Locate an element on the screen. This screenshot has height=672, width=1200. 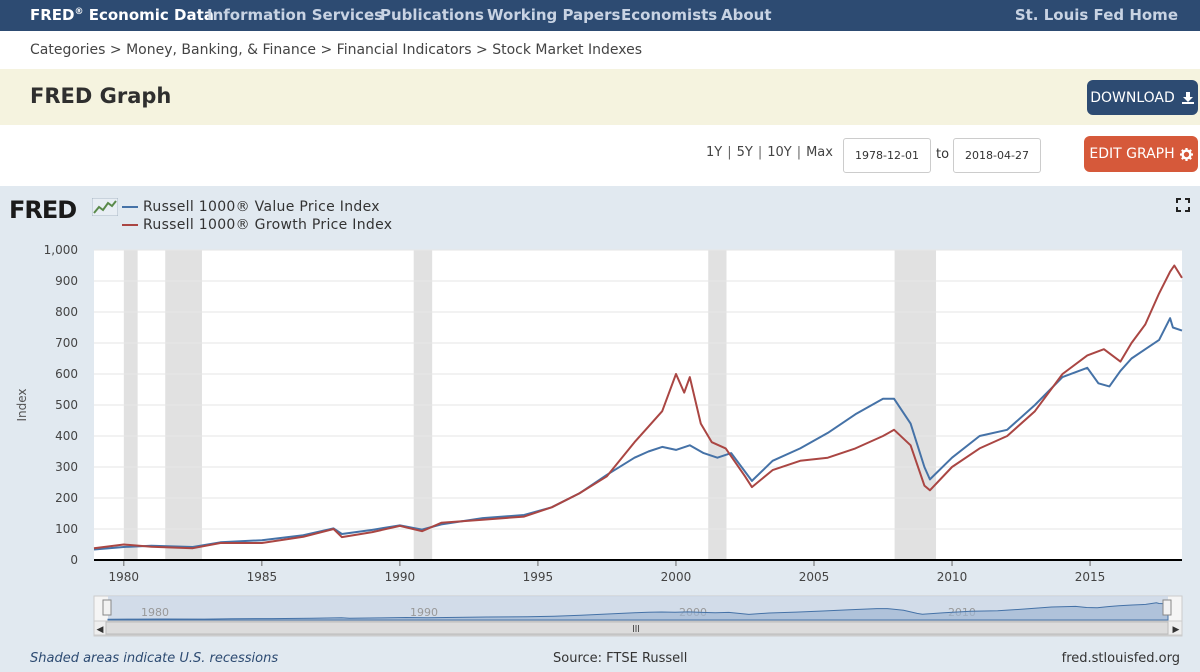
nav-publications: Publications is located at coordinates (432, 15).